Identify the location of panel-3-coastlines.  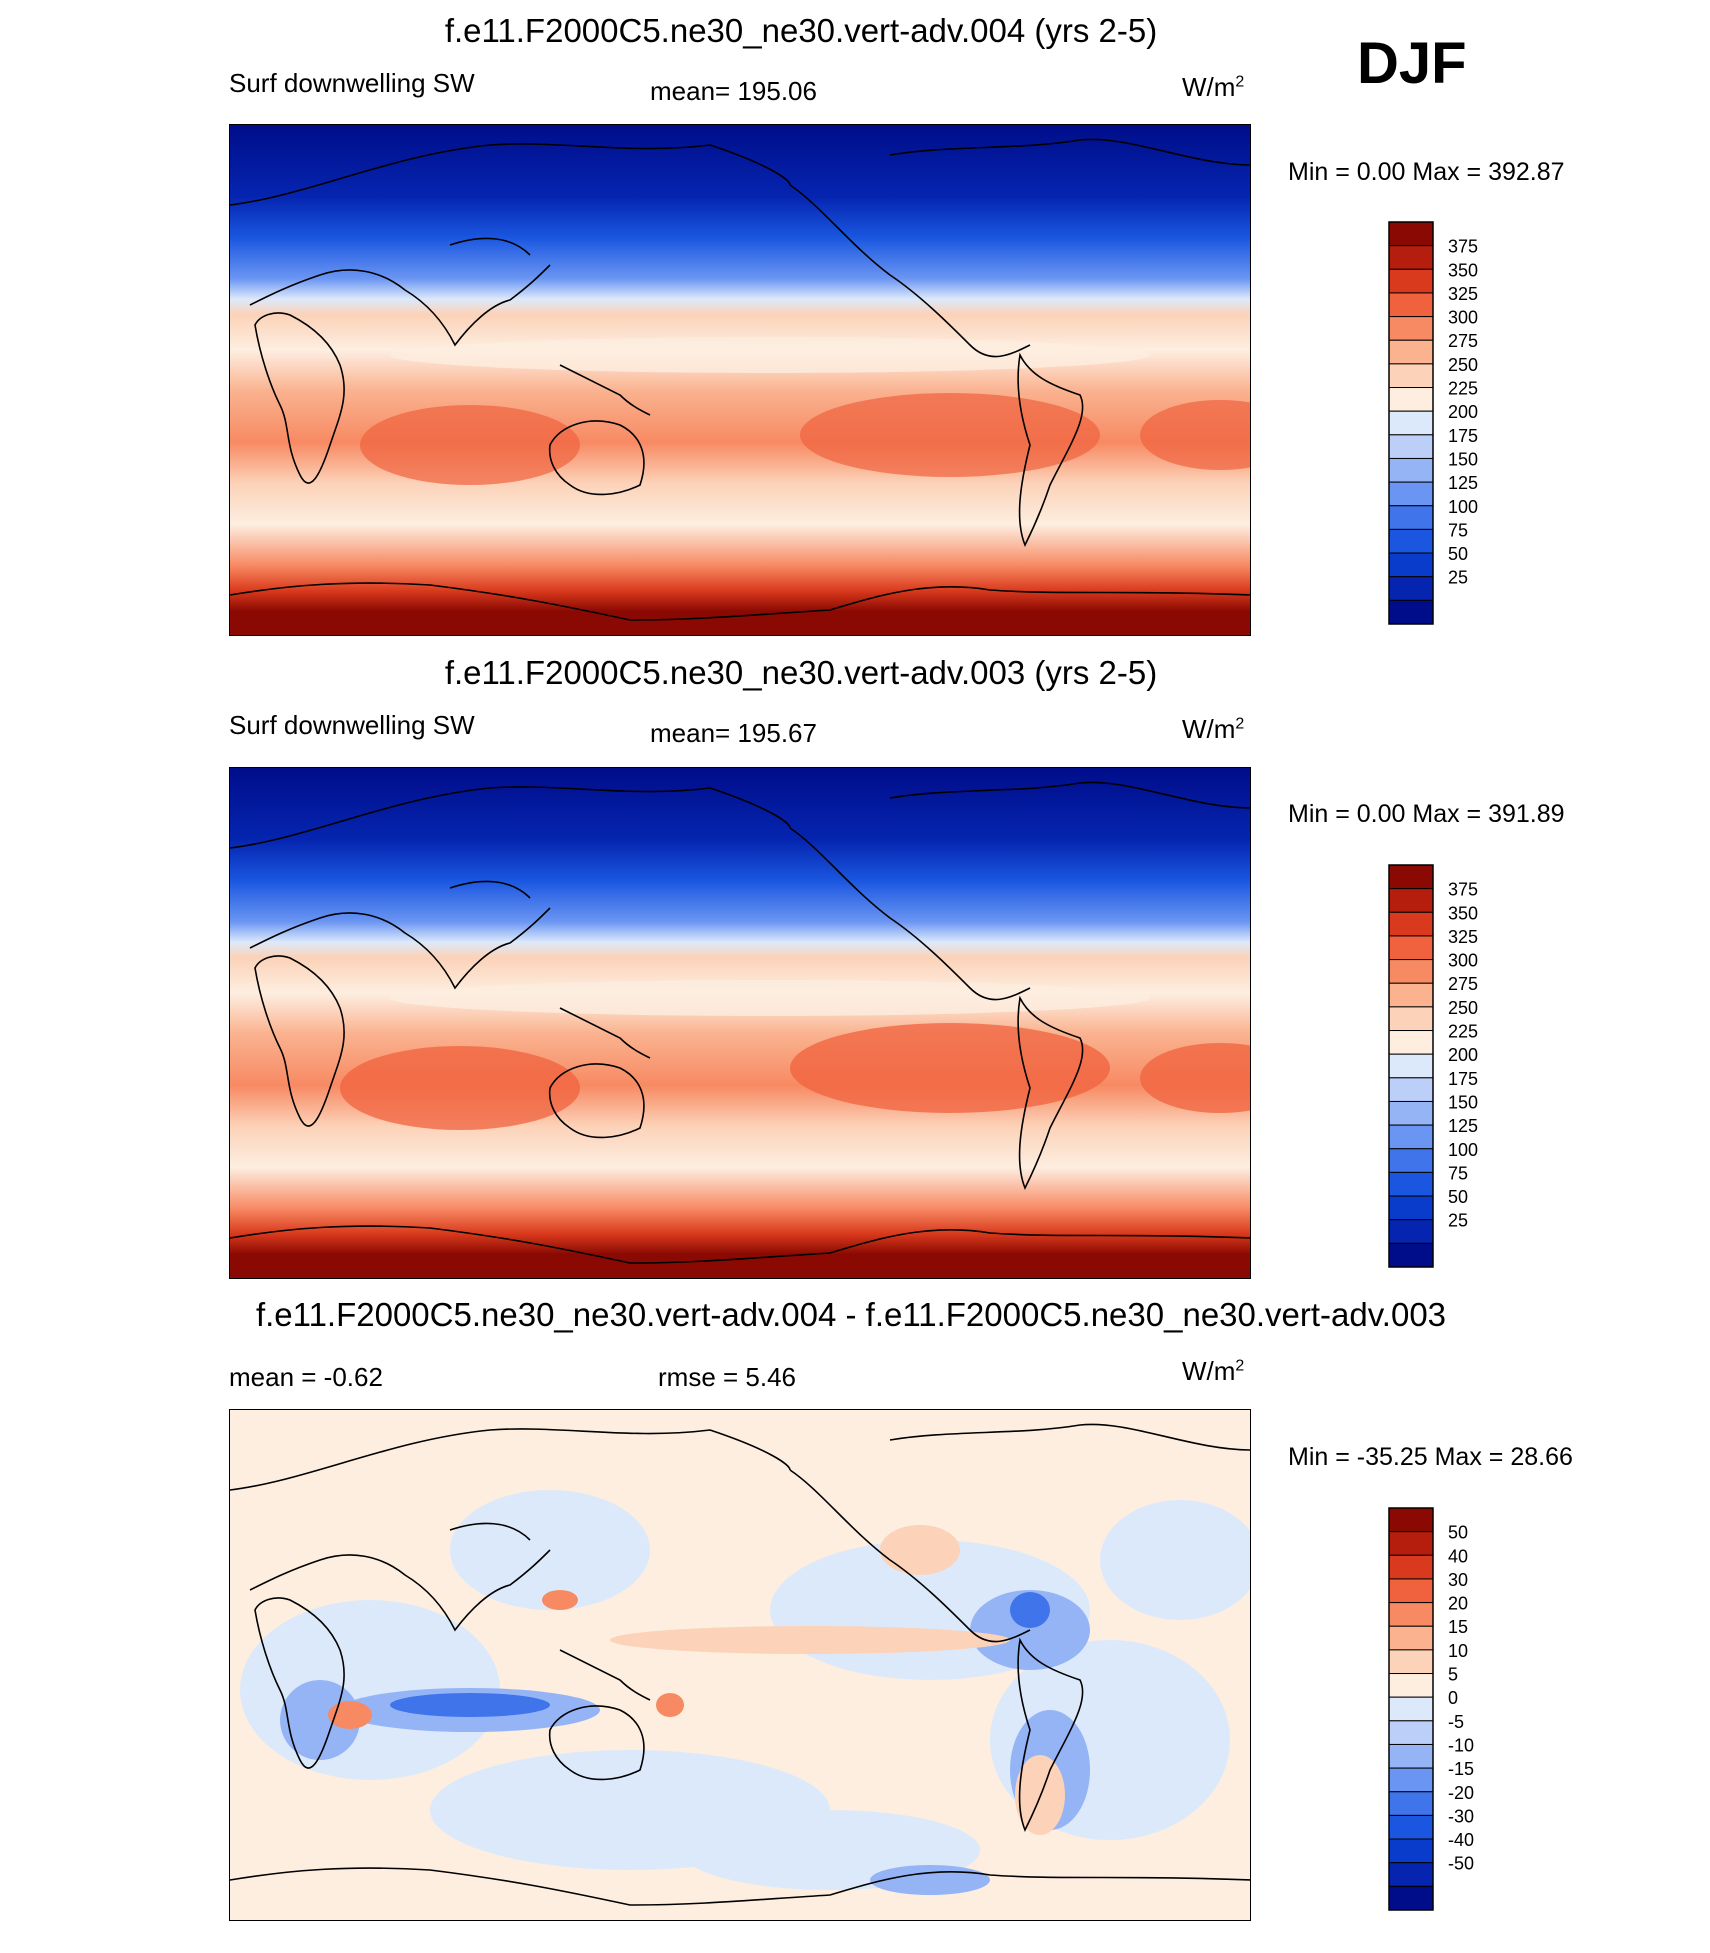
(740, 1664).